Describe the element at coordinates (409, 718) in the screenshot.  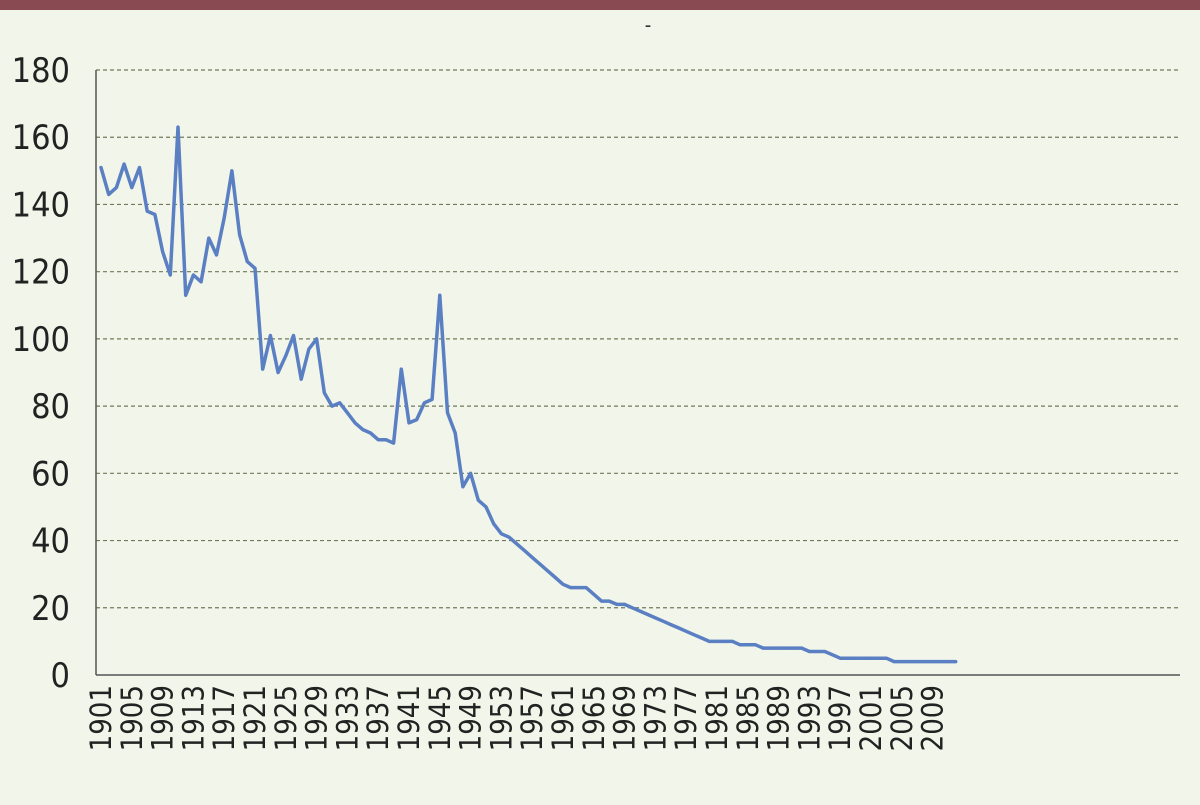
I see `x-tick-label: 1941` at that location.